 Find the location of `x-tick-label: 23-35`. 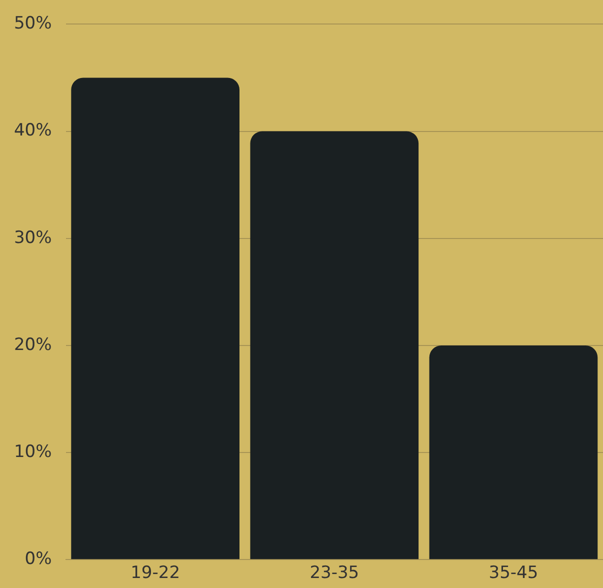

x-tick-label: 23-35 is located at coordinates (335, 573).